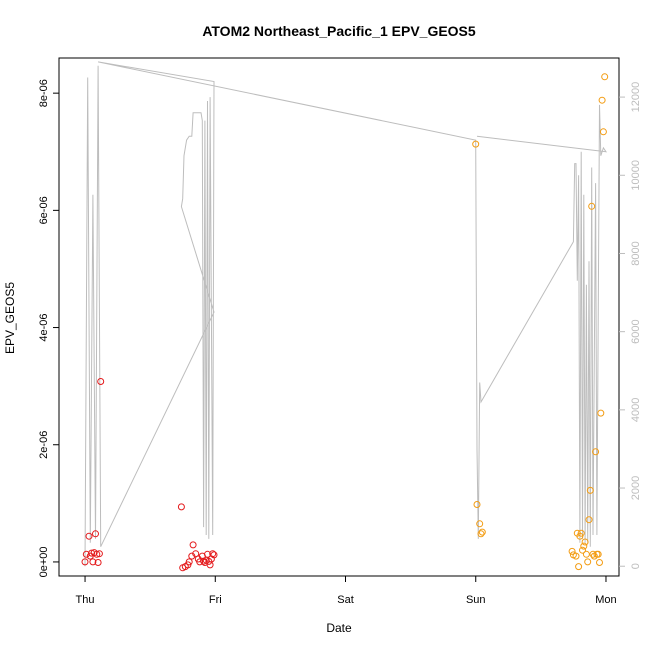  I want to click on y-axis-left: 0e+00 2e-06 4e-06 6e-06 8e-06, so click(48, 328).